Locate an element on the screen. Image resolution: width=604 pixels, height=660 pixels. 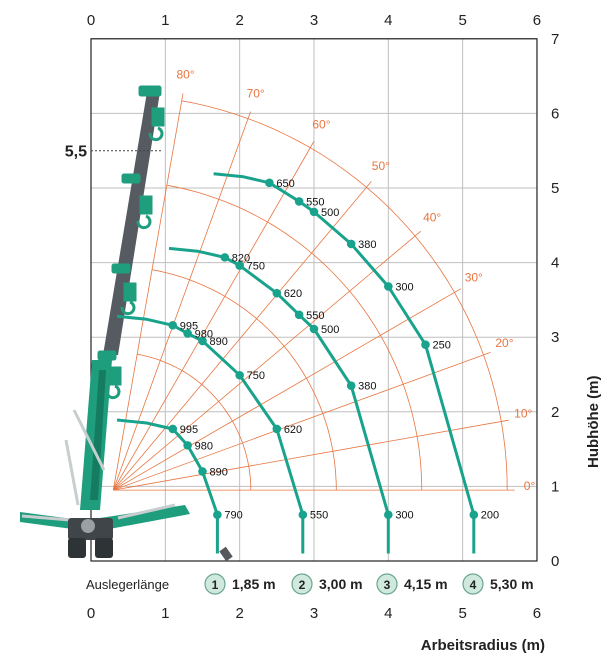
load-label: 550 is located at coordinates (315, 202).